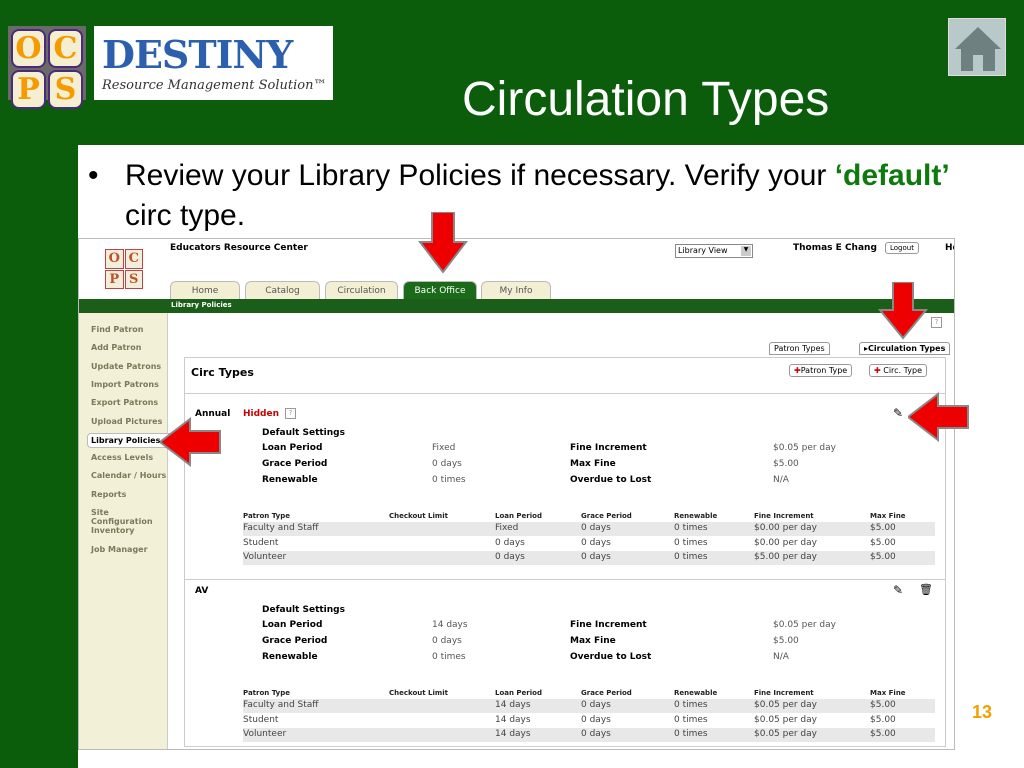 Image resolution: width=1024 pixels, height=768 pixels. What do you see at coordinates (109, 494) in the screenshot?
I see `sidebar-item-reports: Reports` at bounding box center [109, 494].